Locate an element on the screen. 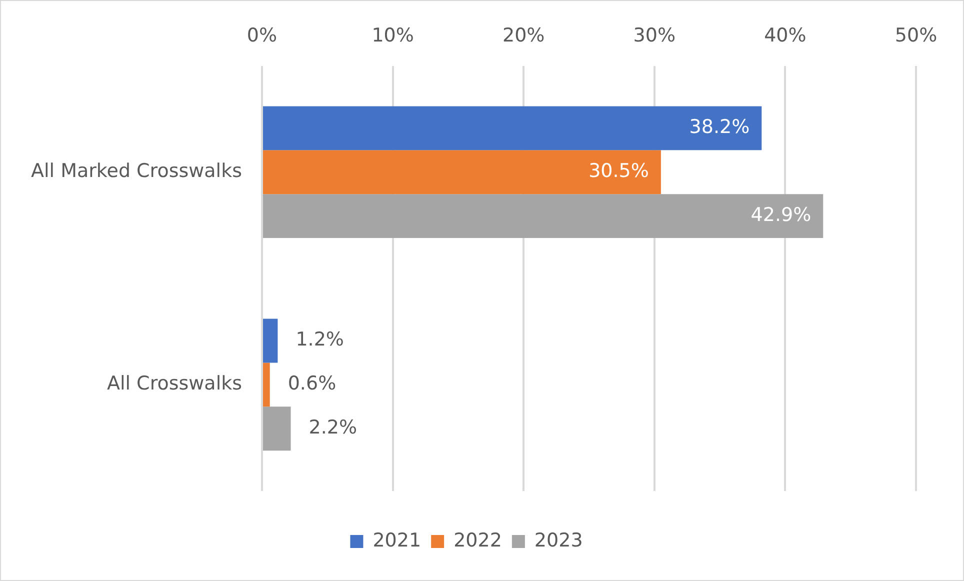  data-label: 38.2% is located at coordinates (719, 127).